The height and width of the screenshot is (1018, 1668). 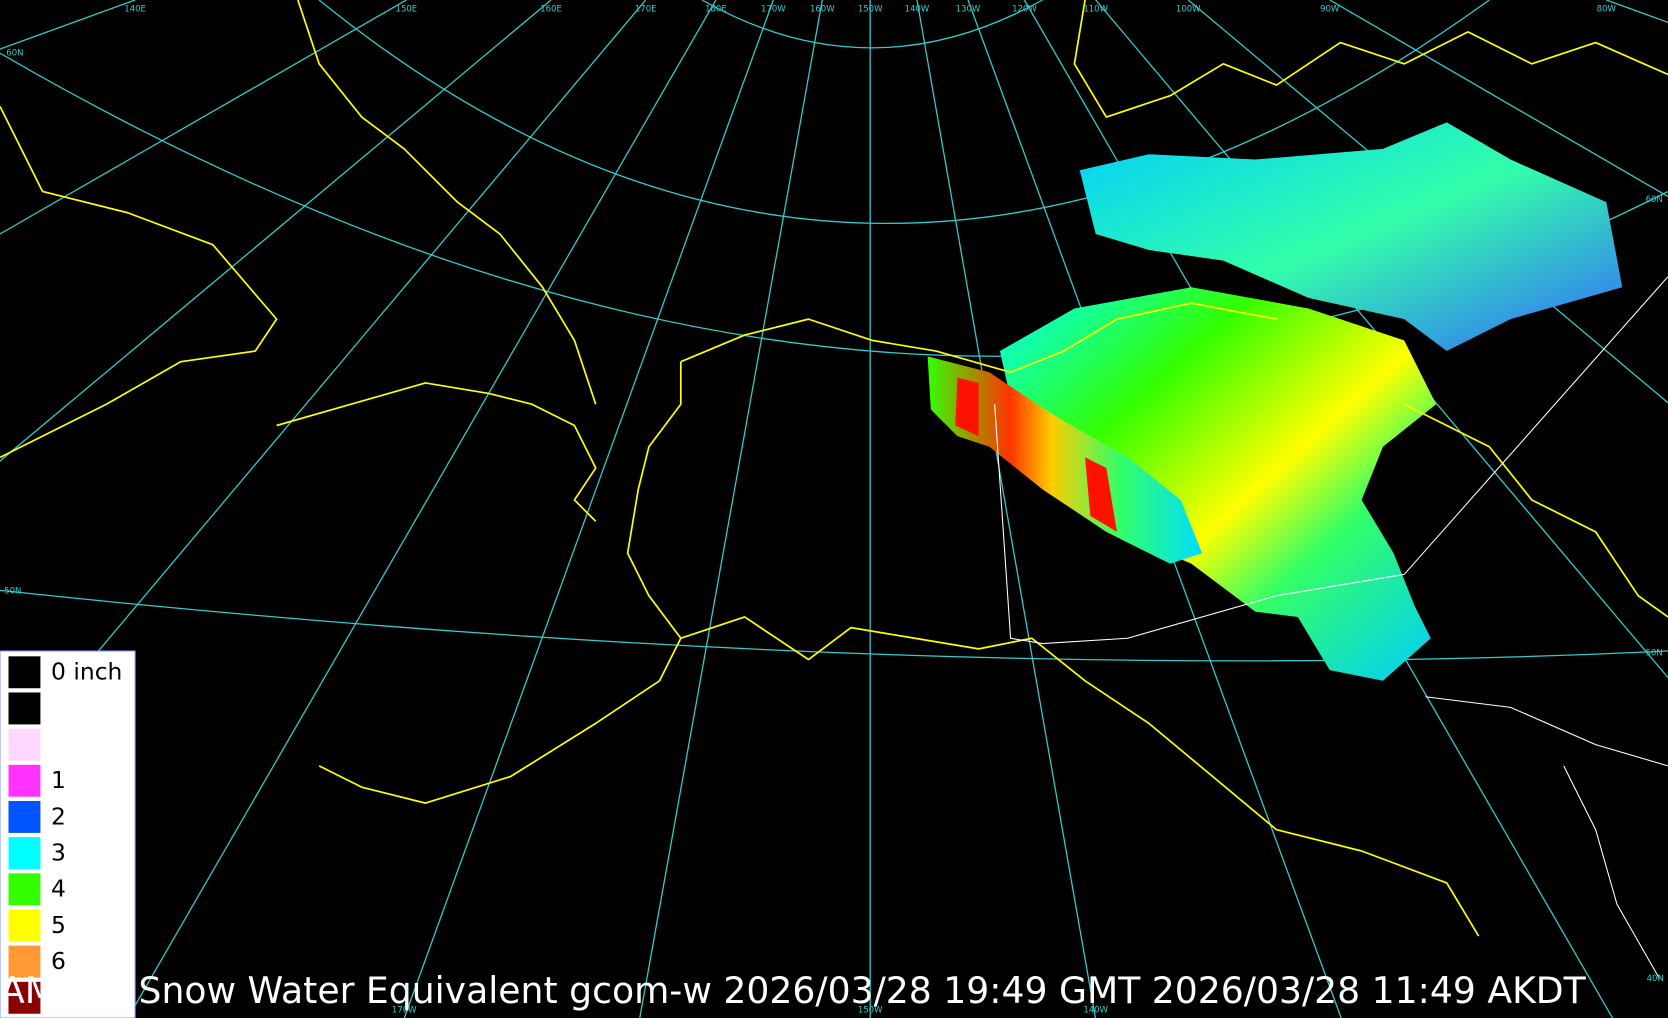 I want to click on longitude-label: 130W, so click(x=968, y=10).